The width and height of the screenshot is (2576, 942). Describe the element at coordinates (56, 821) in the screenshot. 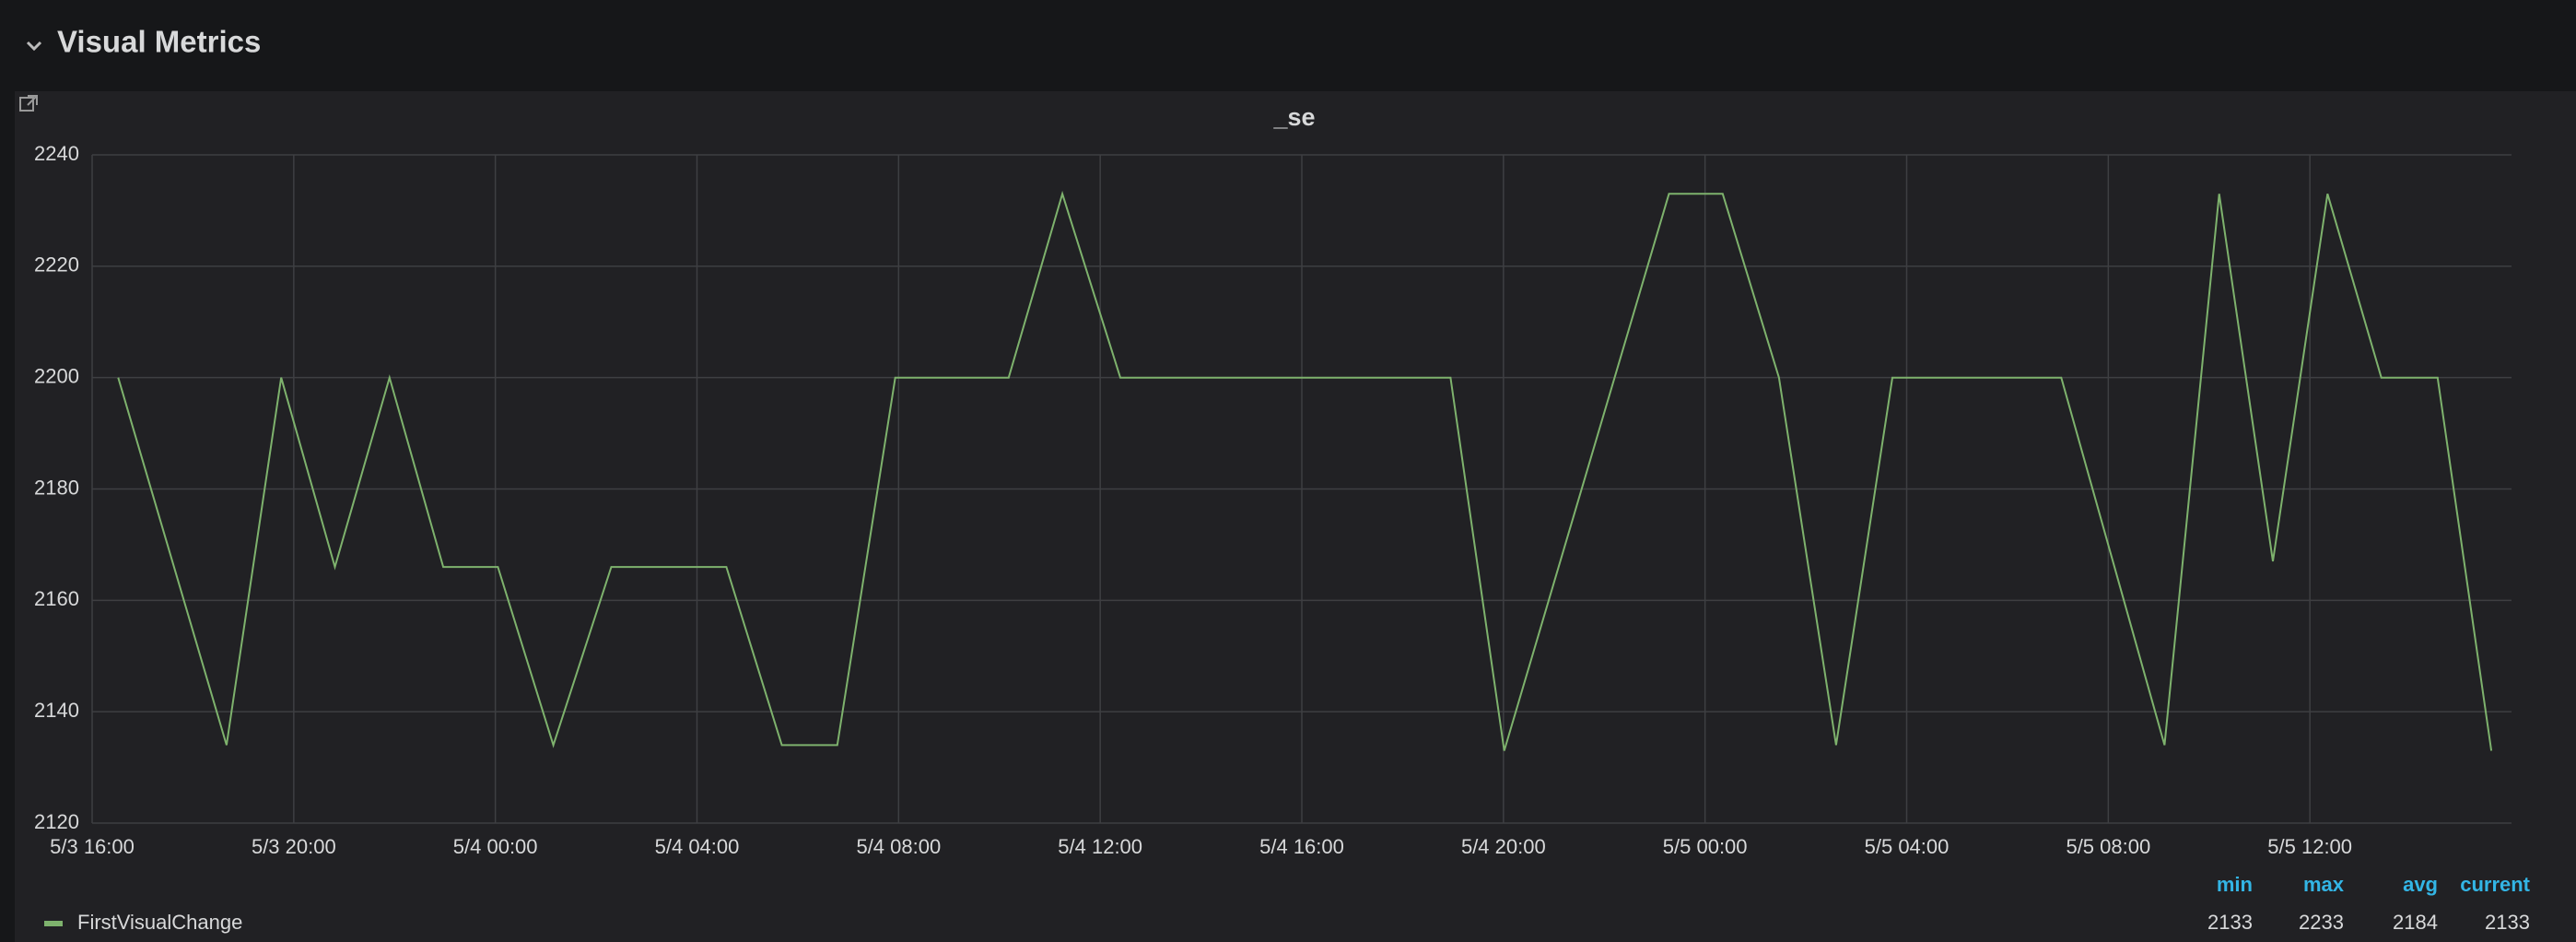

I see `y-tick-label: 2120` at that location.